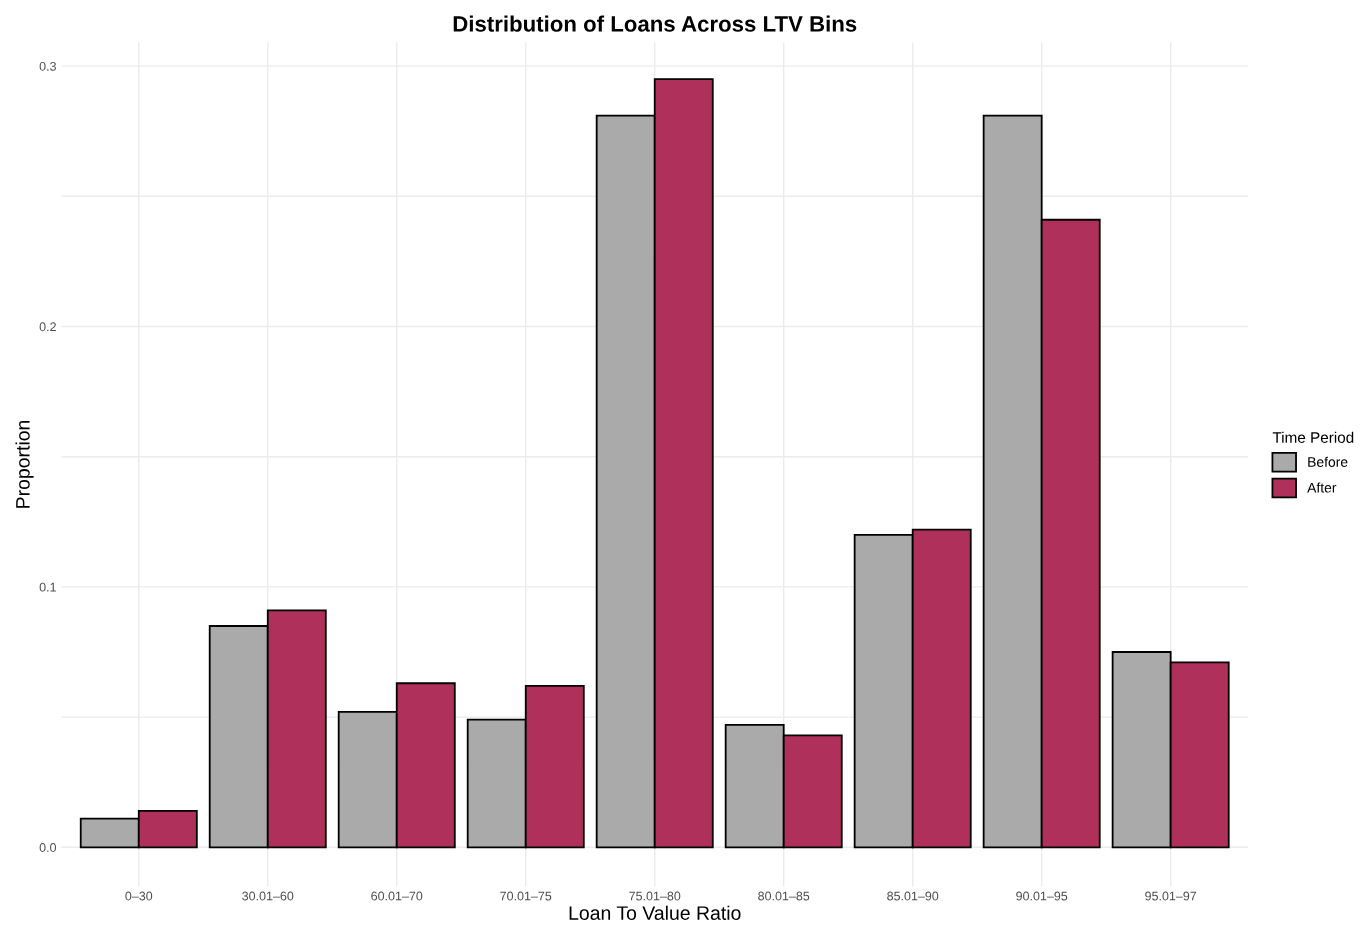  I want to click on x-tick-label: 0–30, so click(139, 896).